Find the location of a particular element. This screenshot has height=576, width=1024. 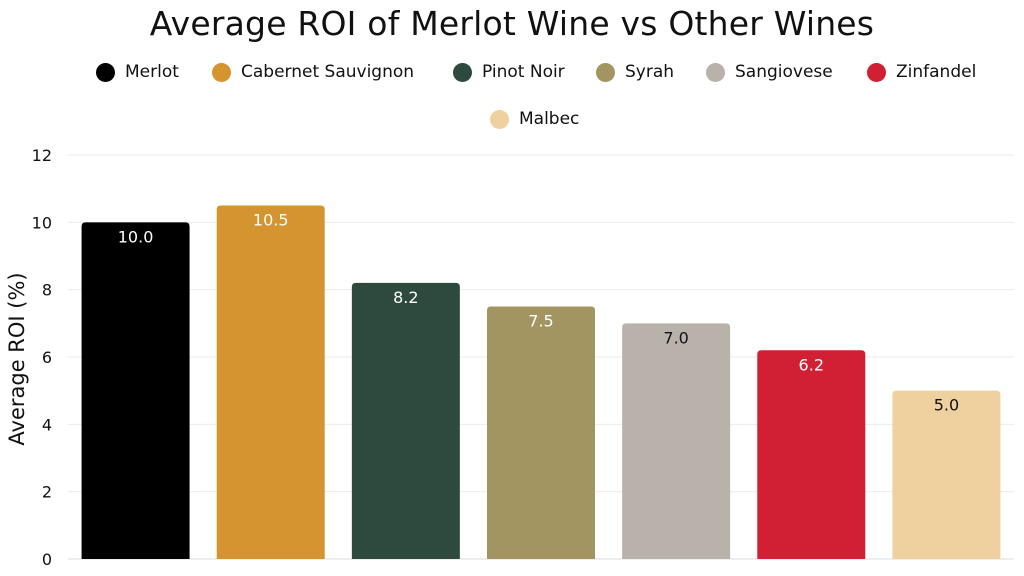

legend-item: Syrah is located at coordinates (635, 72).